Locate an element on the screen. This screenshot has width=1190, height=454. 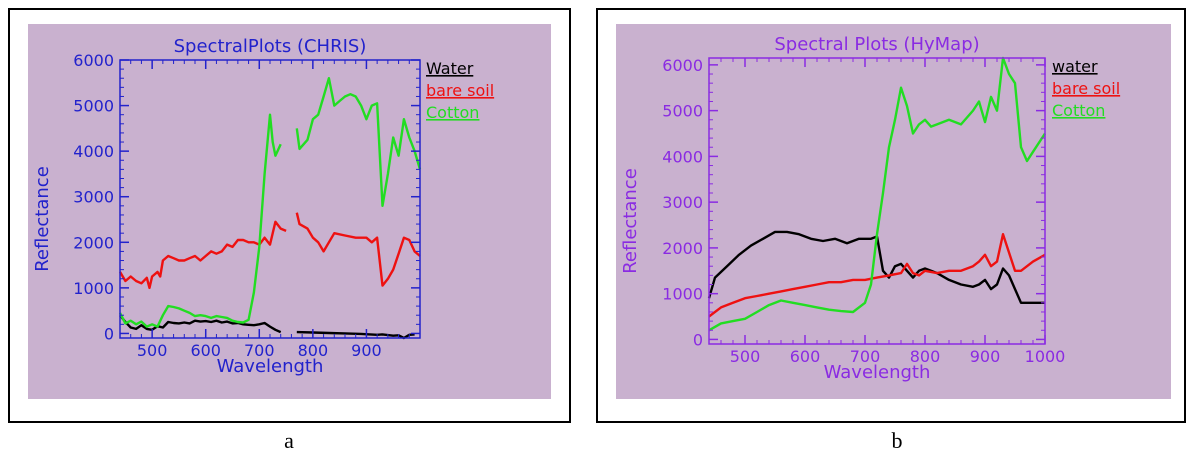
chart-b-ytick-label-3000: 3000 is located at coordinates (682, 202).